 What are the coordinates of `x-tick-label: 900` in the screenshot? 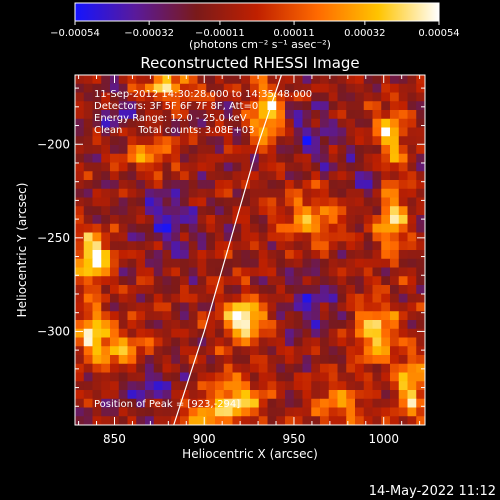 It's located at (204, 439).